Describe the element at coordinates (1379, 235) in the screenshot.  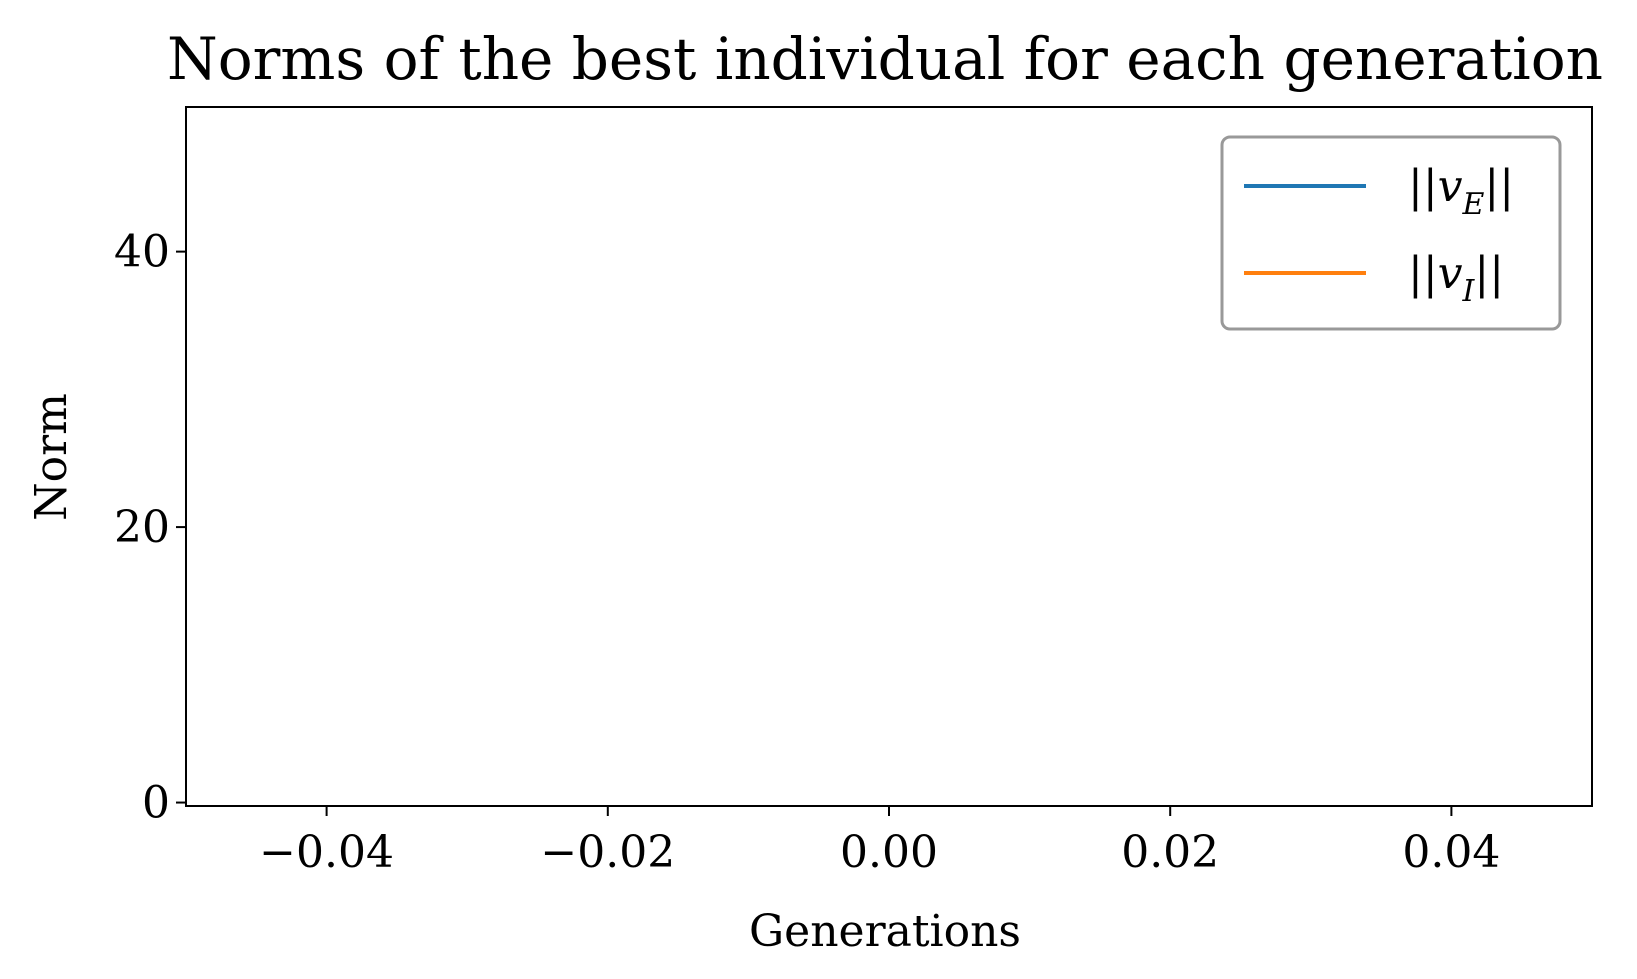
I see `legend-items: ||vE||||vI||` at that location.